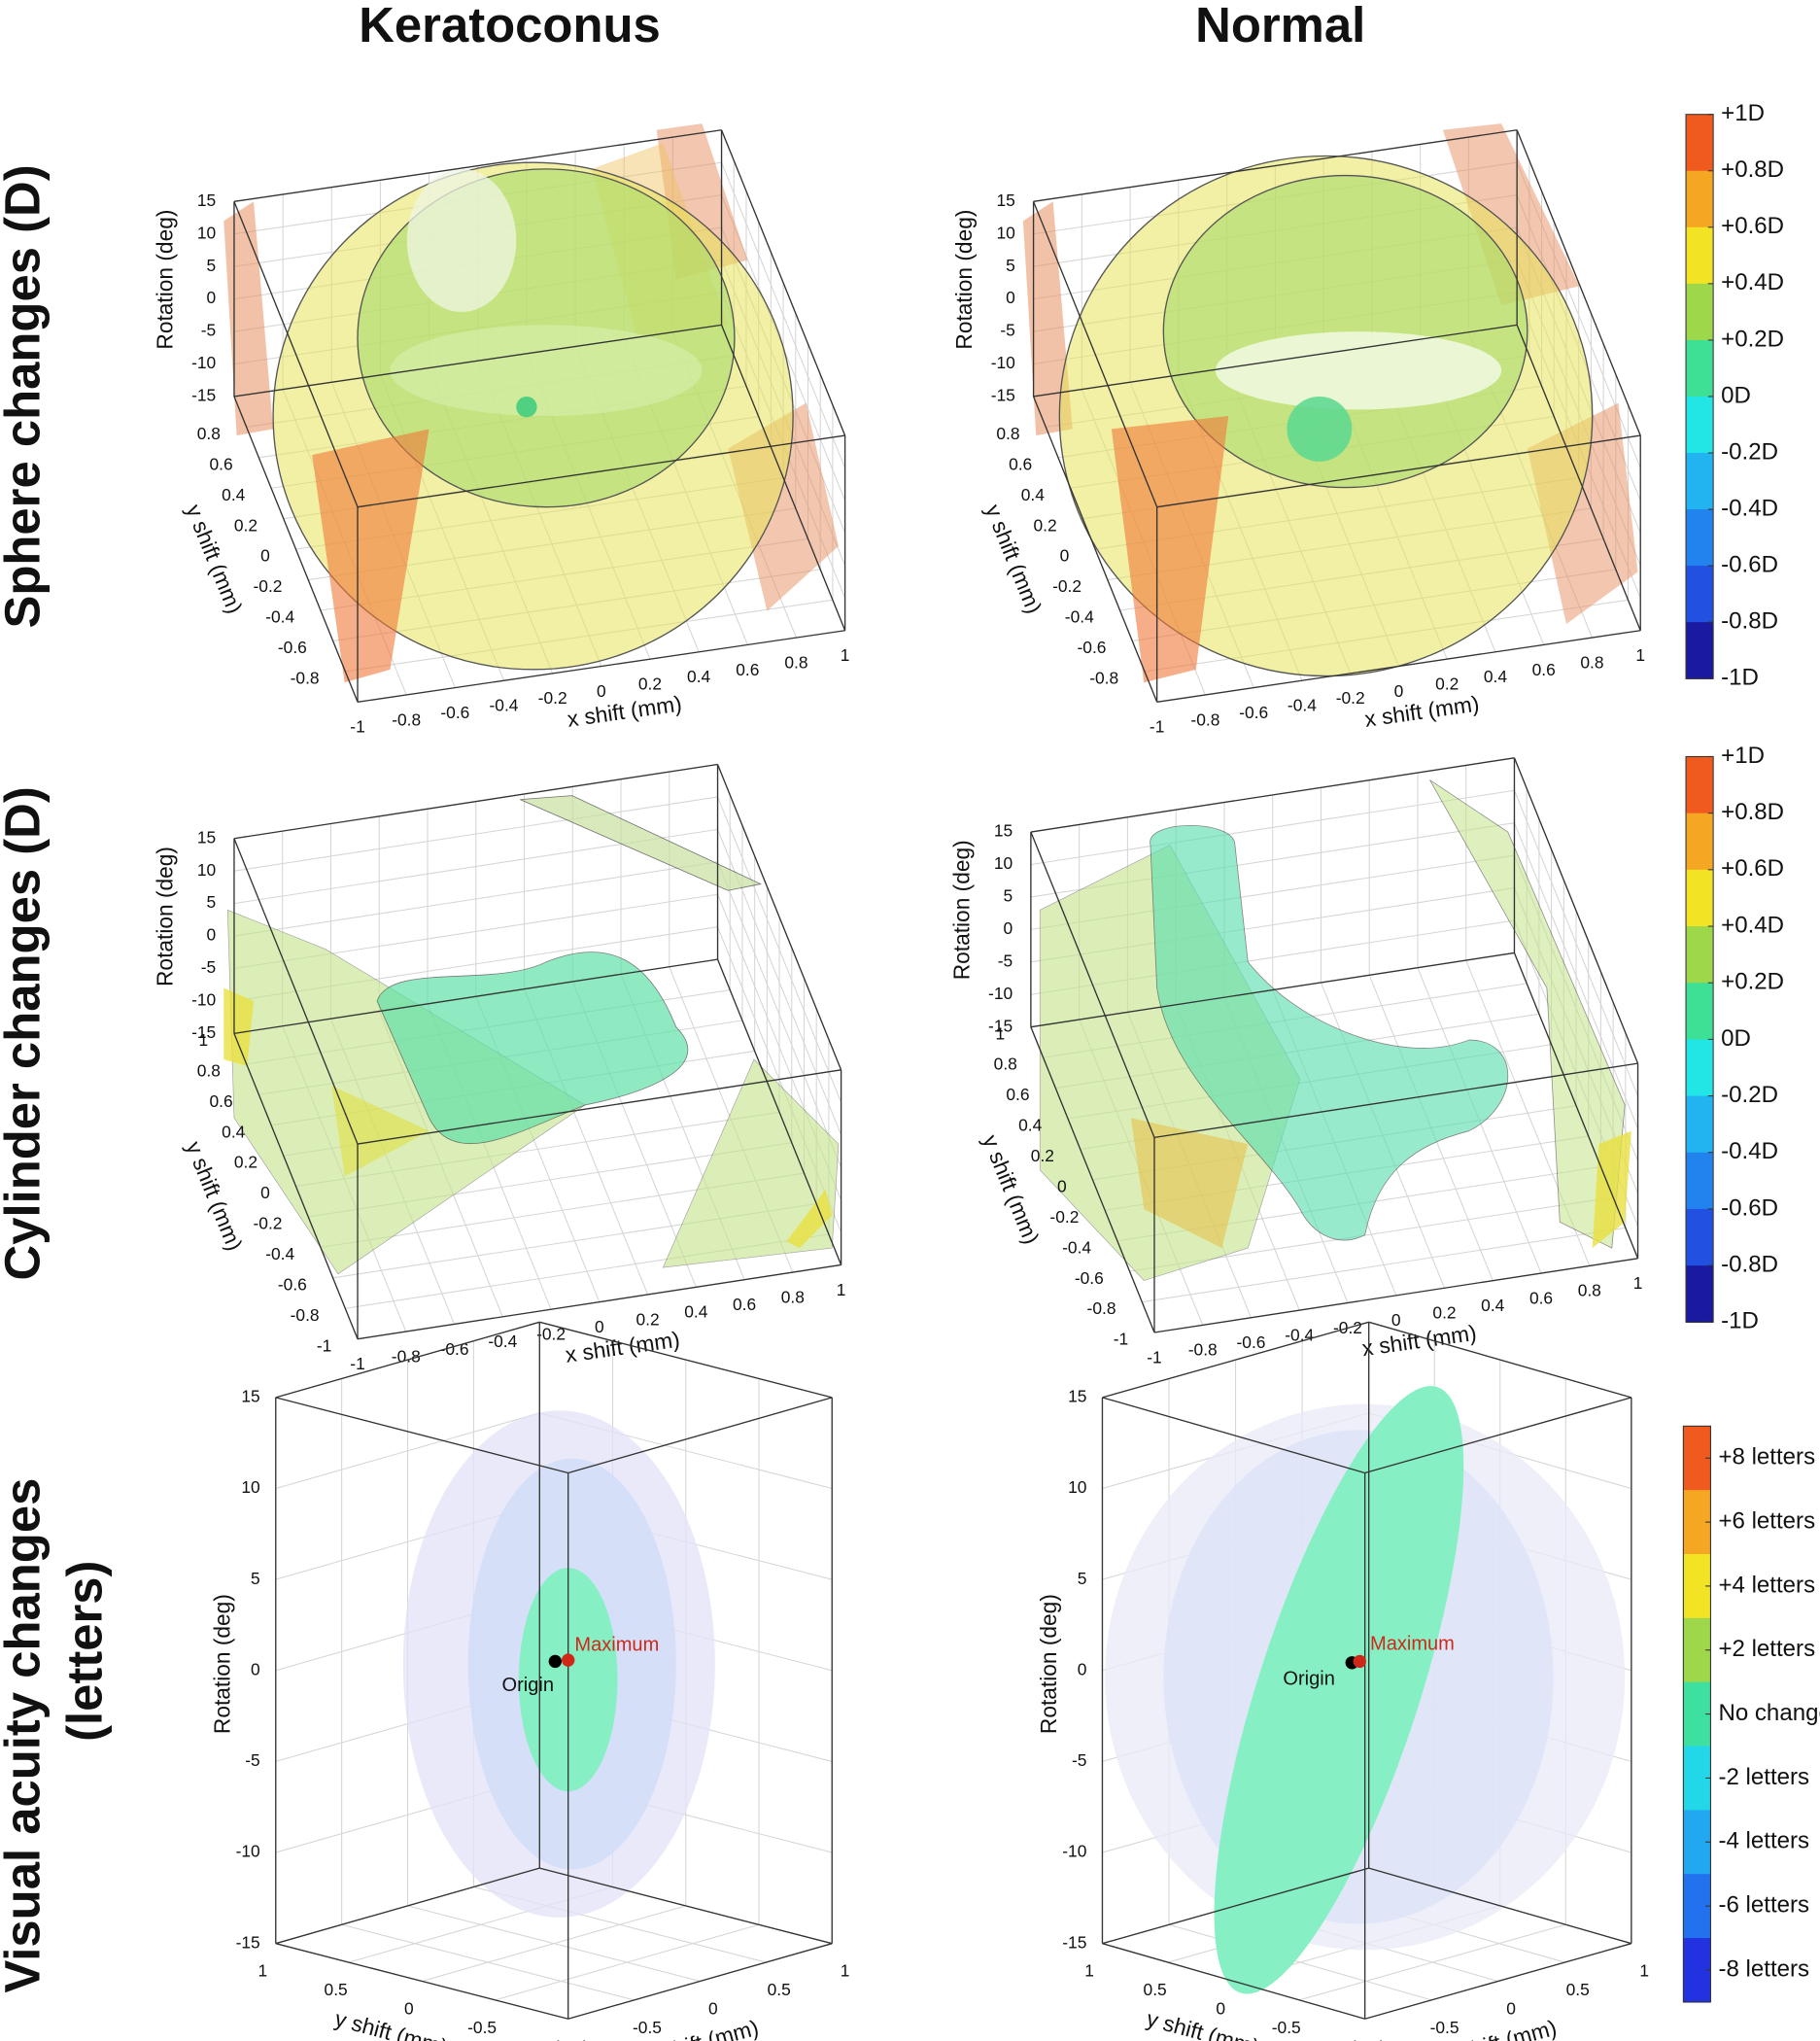  I want to click on colorbar-label: +1D, so click(1743, 113).